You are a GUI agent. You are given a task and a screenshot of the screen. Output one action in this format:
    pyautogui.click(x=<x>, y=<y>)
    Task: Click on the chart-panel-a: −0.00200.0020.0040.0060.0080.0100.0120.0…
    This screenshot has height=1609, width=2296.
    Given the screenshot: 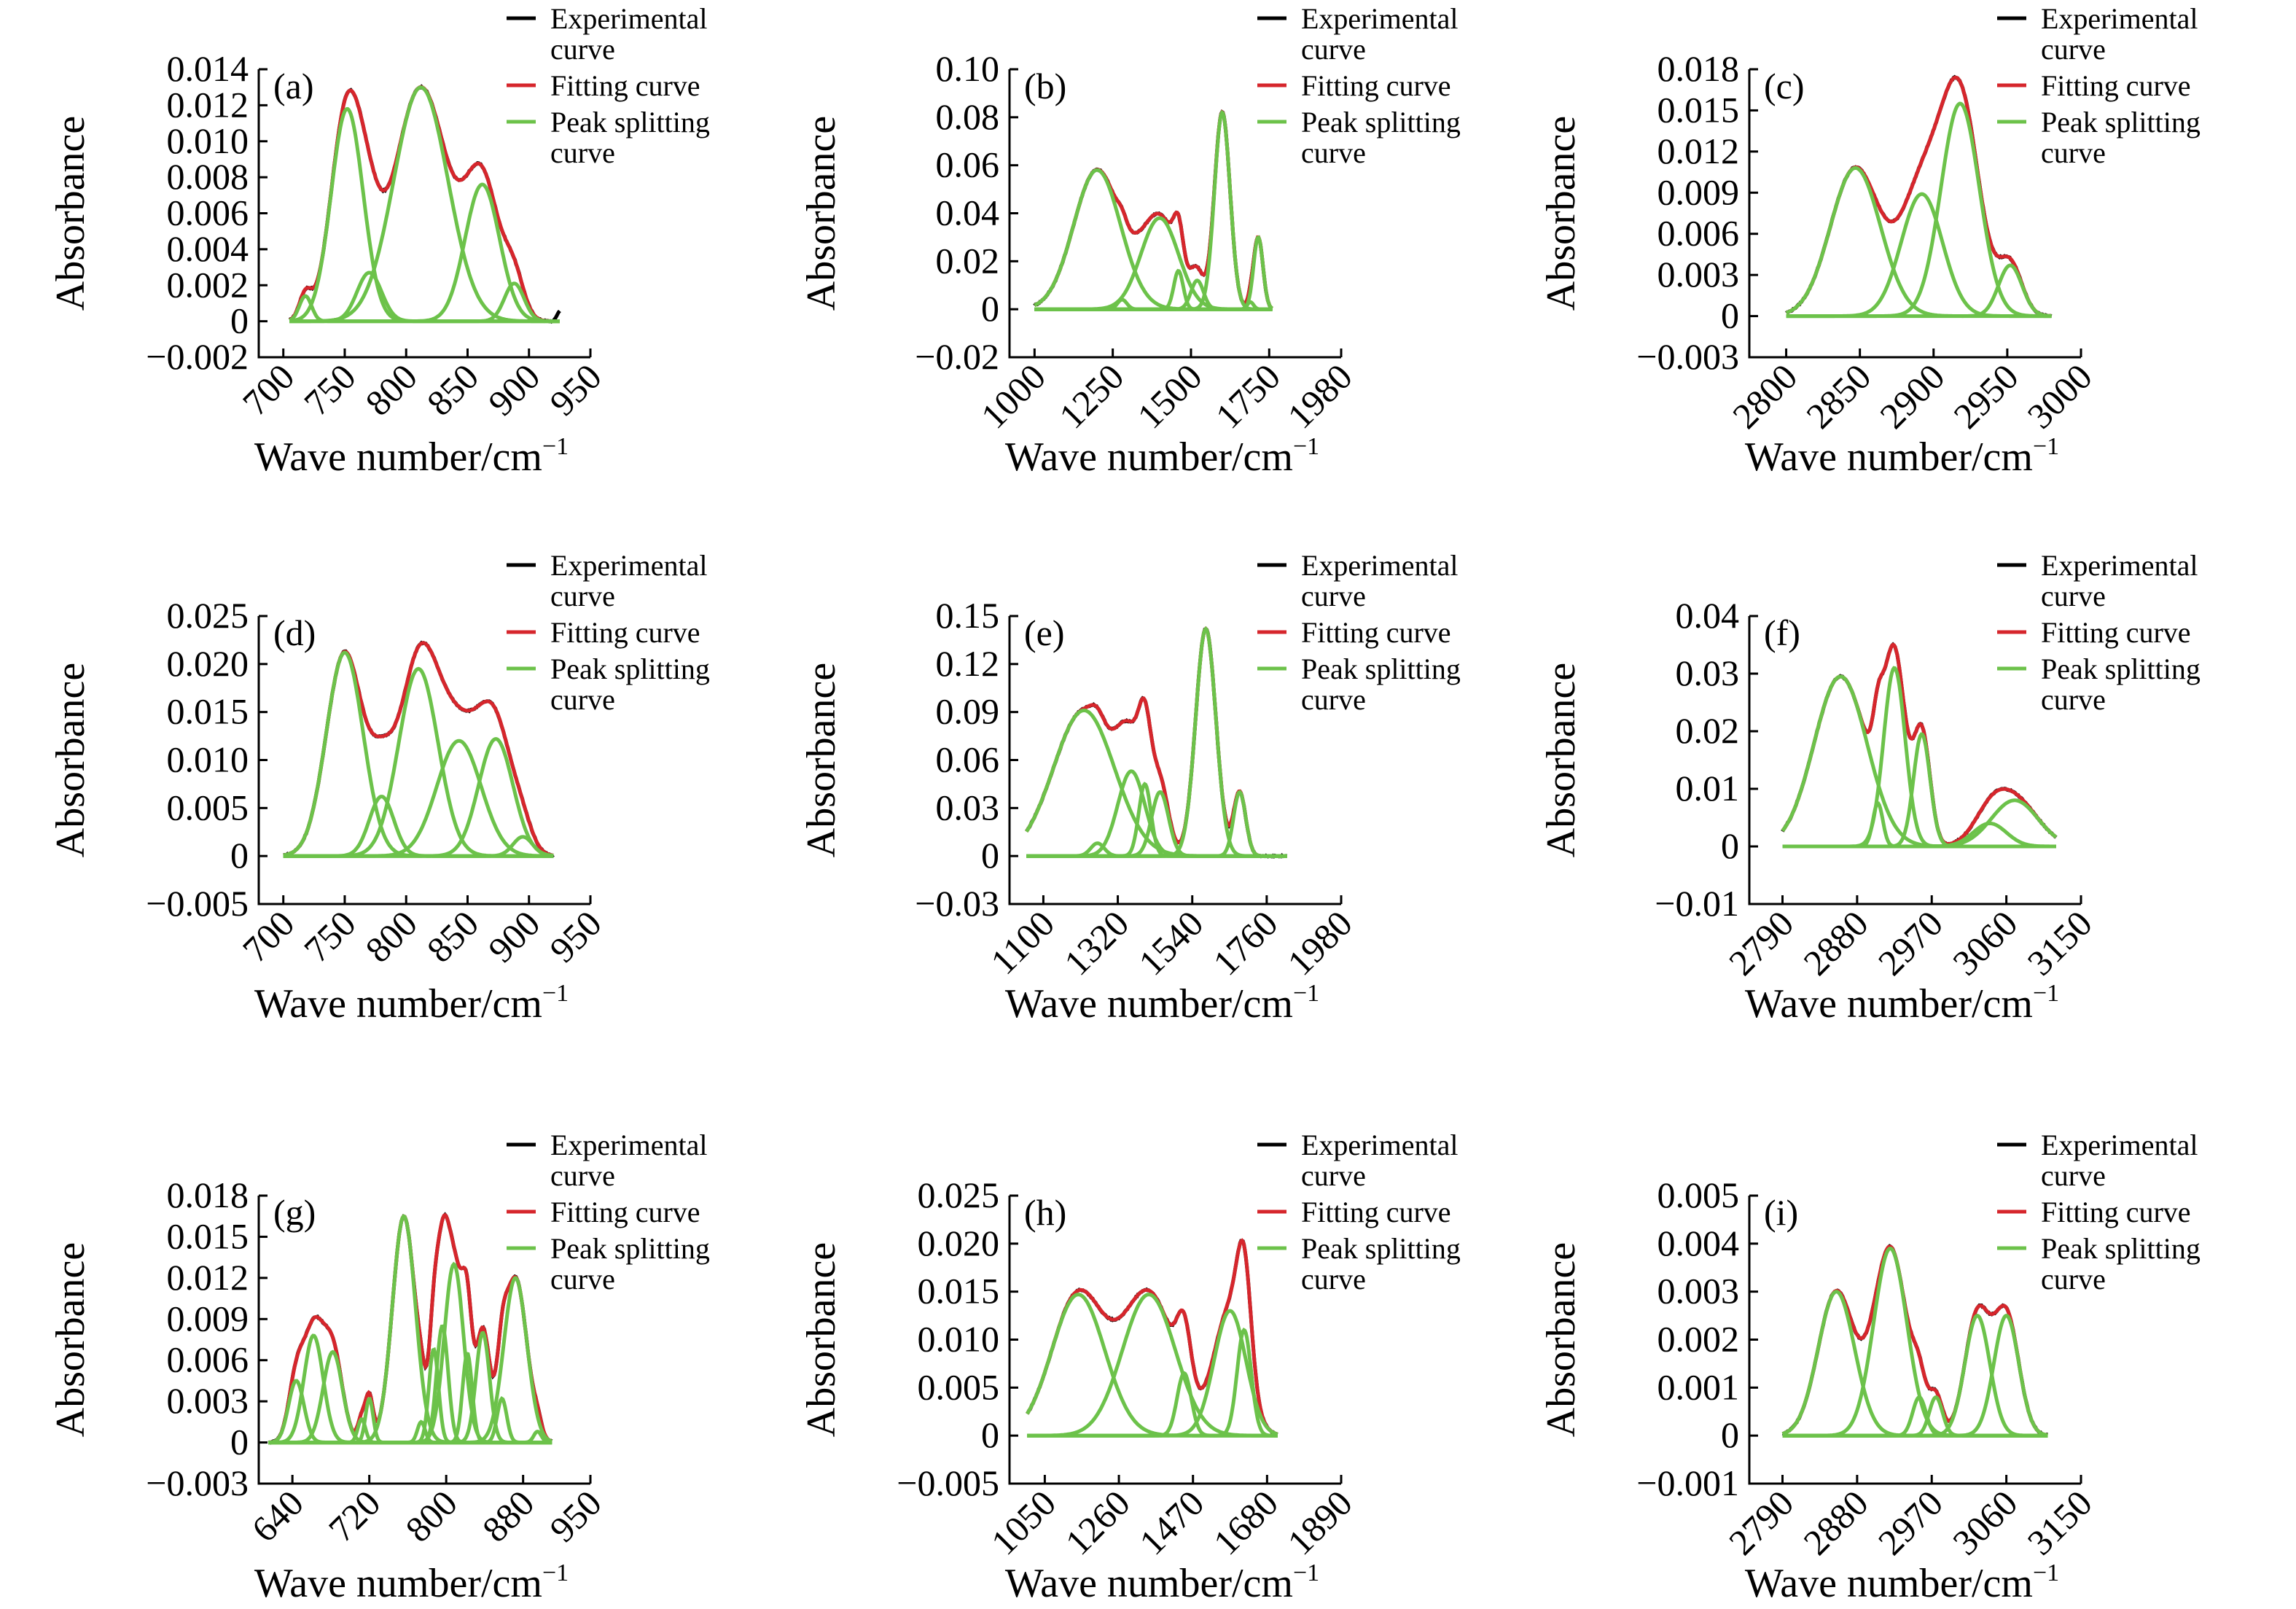 What is the action you would take?
    pyautogui.click(x=379, y=241)
    